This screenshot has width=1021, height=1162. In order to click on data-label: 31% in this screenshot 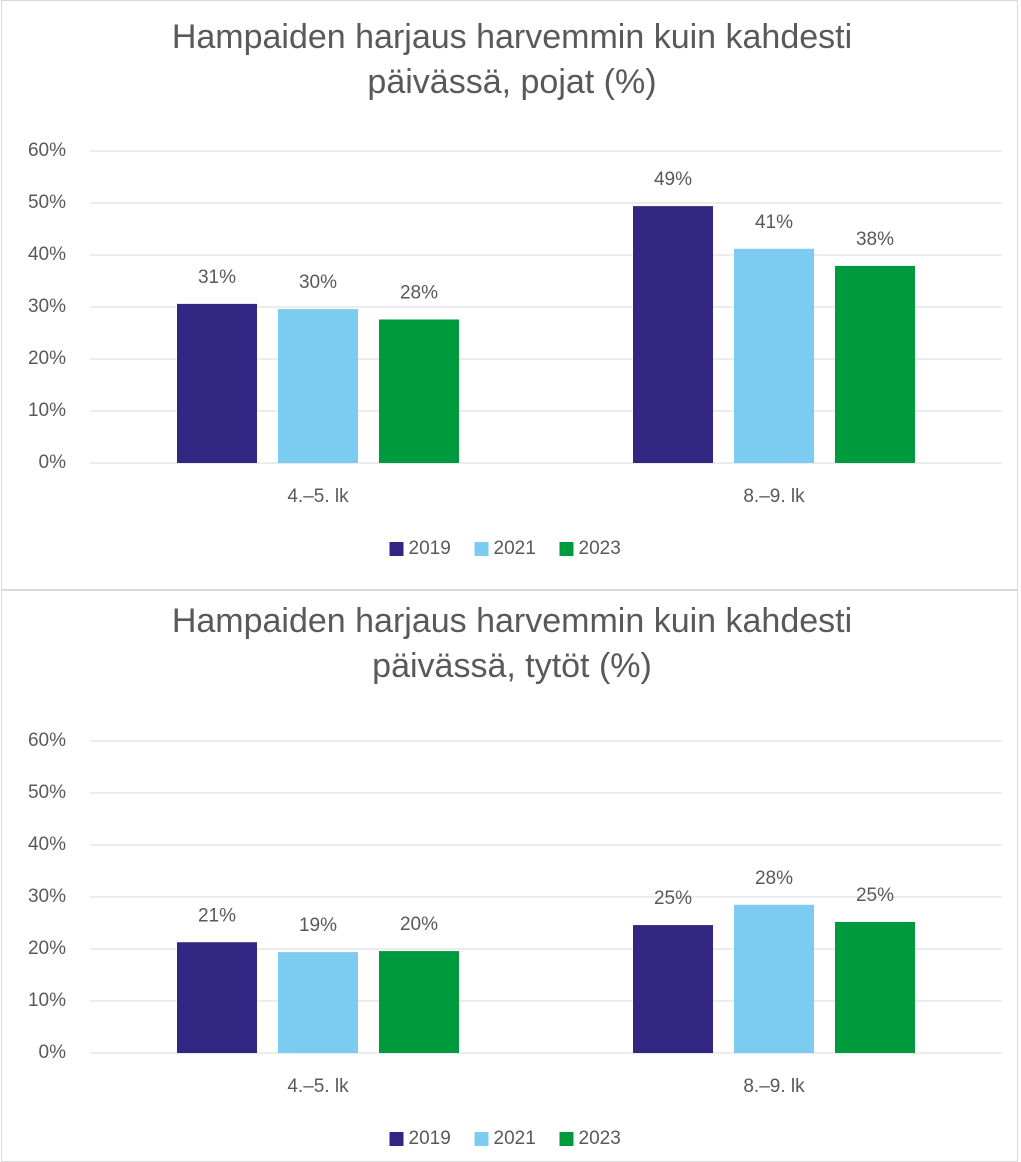, I will do `click(217, 277)`.